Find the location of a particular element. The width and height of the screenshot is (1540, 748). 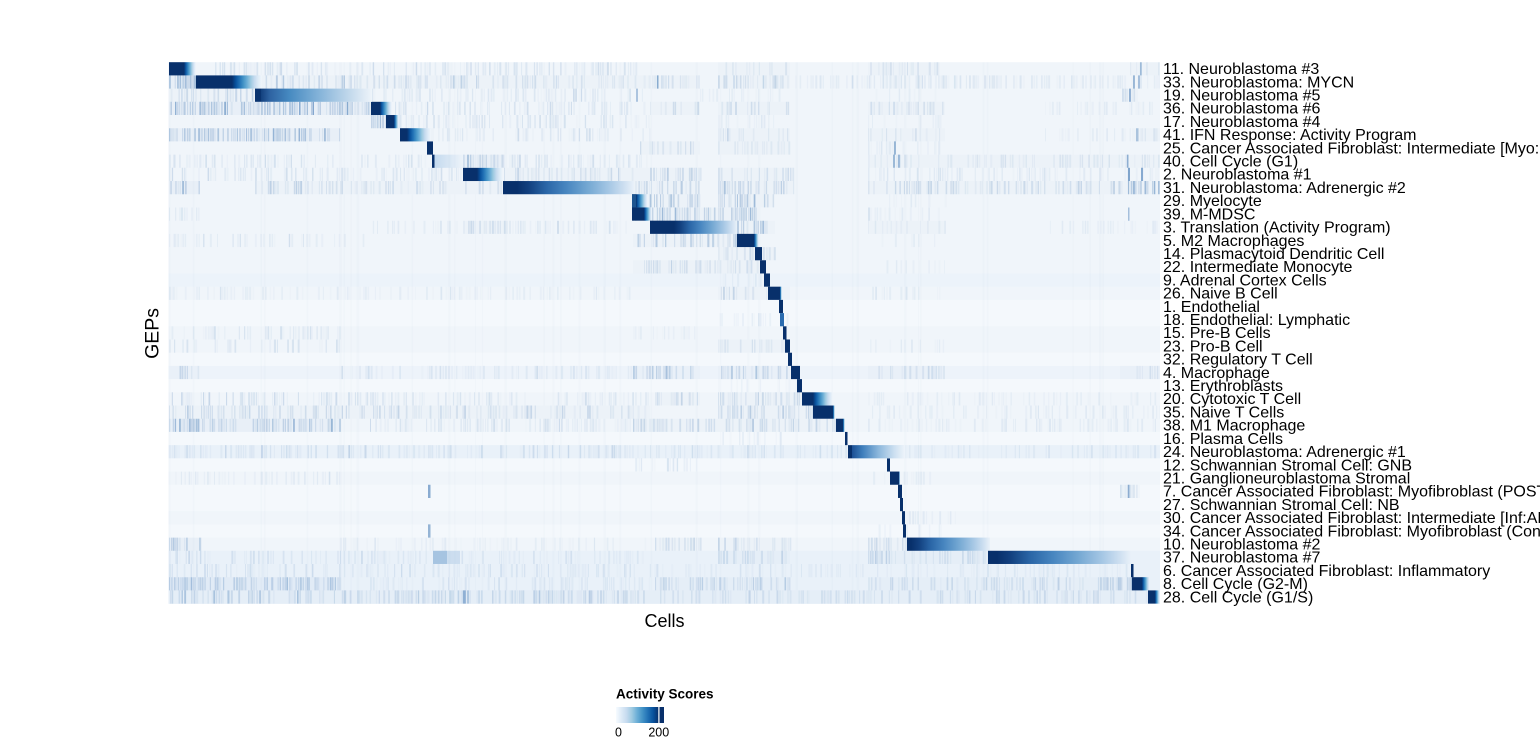

svg-text: 10. Neuroblastoma #2 is located at coordinates (1242, 544).